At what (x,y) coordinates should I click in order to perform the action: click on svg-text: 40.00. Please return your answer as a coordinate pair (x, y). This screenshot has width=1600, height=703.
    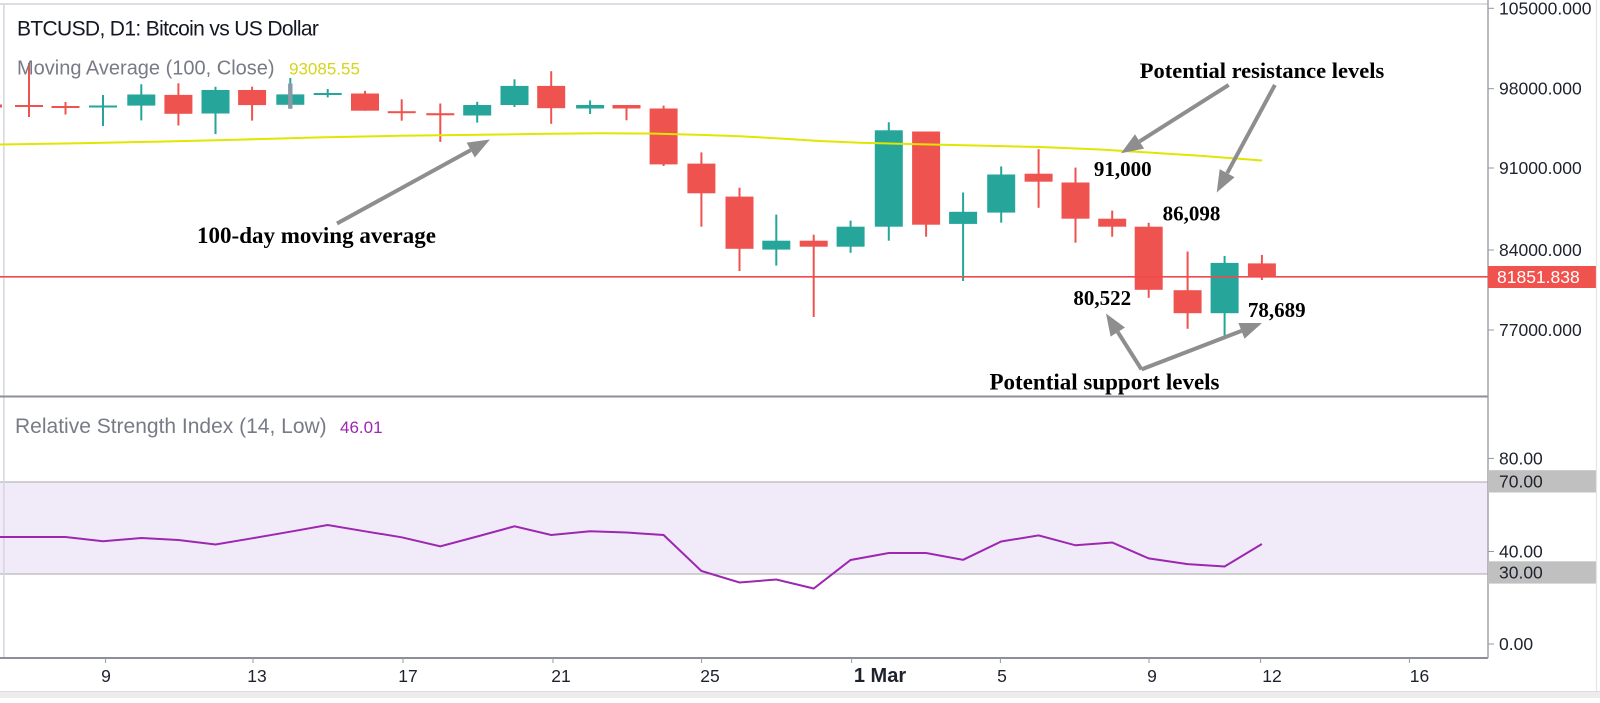
    Looking at the image, I should click on (1521, 552).